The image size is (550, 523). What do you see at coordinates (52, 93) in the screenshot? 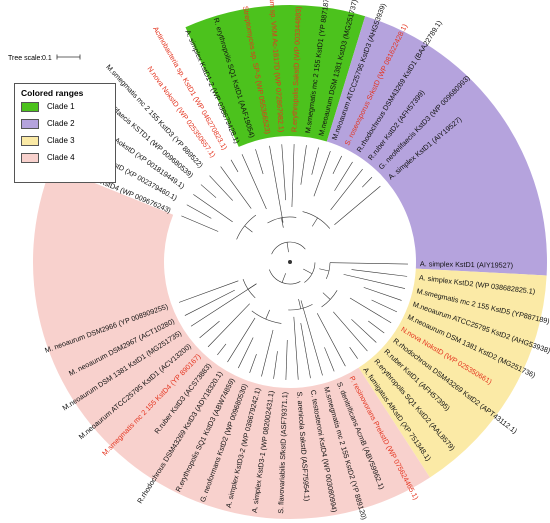
I see `legend-title: Colored ranges` at bounding box center [52, 93].